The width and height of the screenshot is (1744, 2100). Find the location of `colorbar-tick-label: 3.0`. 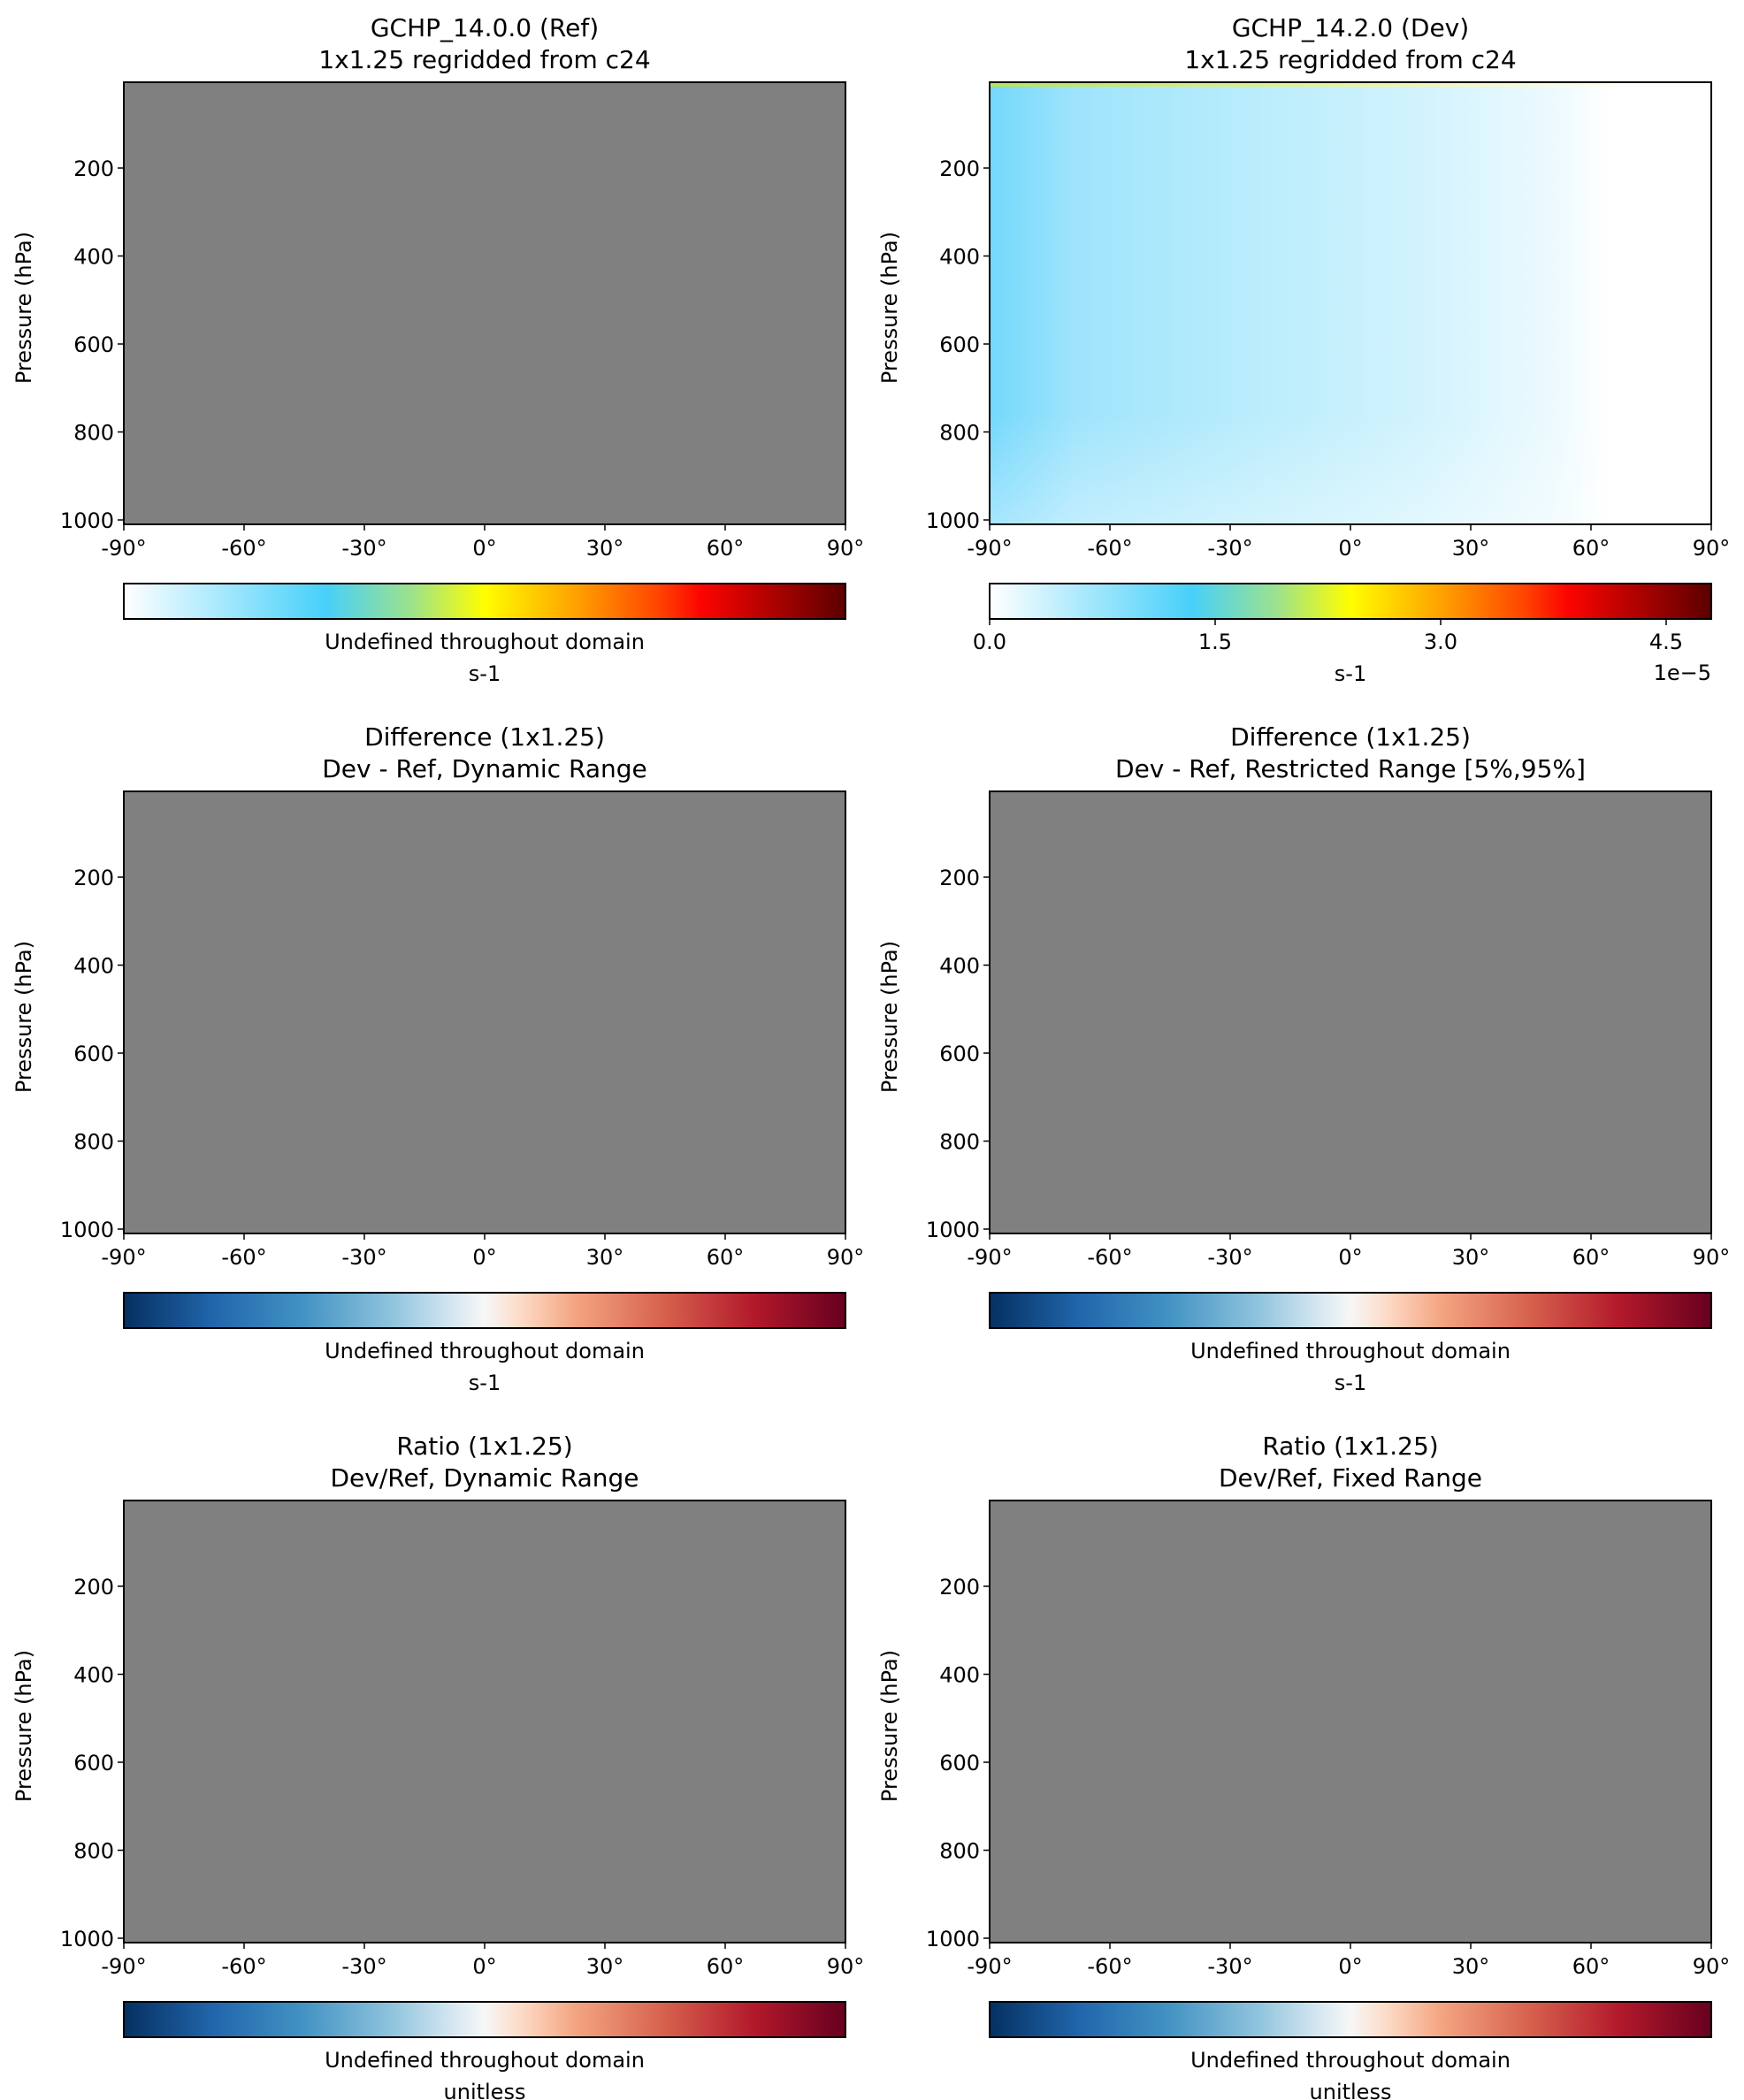

colorbar-tick-label: 3.0 is located at coordinates (1441, 642).